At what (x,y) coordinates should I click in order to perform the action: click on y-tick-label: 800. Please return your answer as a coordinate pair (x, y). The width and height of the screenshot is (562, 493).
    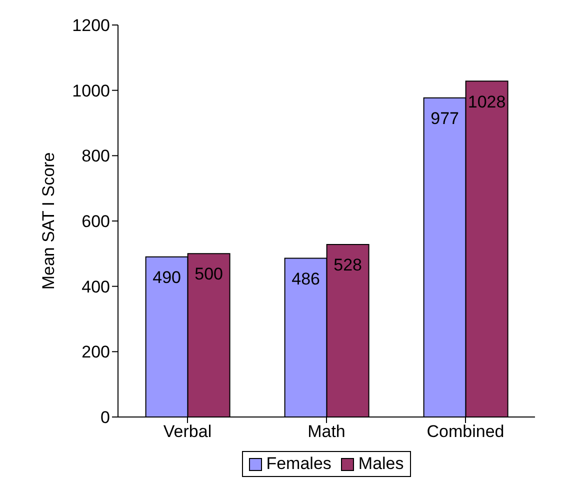
    Looking at the image, I should click on (96, 156).